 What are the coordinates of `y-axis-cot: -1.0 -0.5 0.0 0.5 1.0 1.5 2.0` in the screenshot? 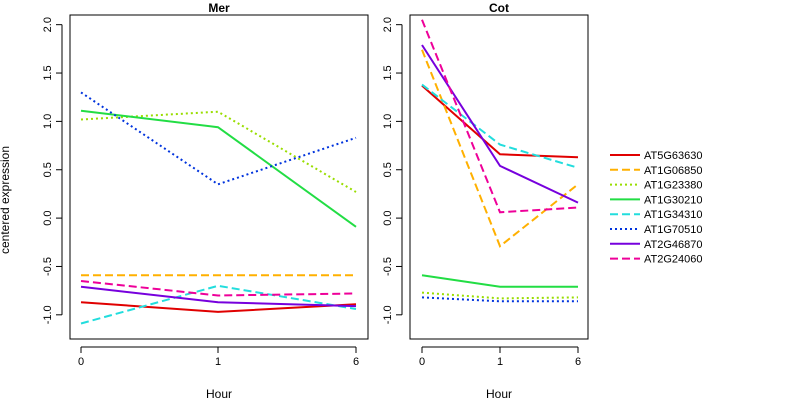 It's located at (392, 170).